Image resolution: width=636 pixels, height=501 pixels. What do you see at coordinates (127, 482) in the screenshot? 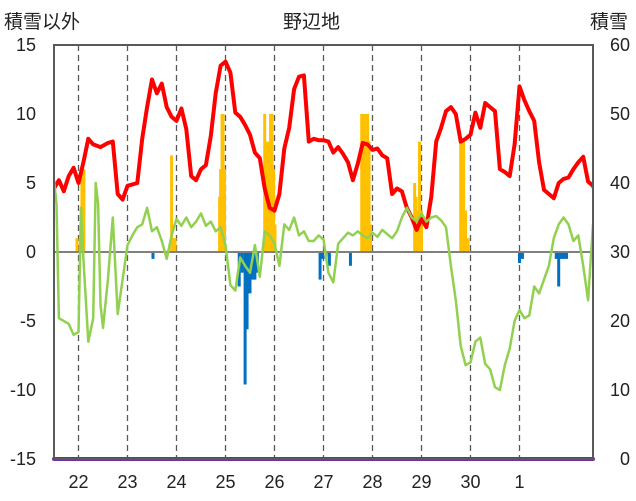
I see `x-tick-label: 23` at bounding box center [127, 482].